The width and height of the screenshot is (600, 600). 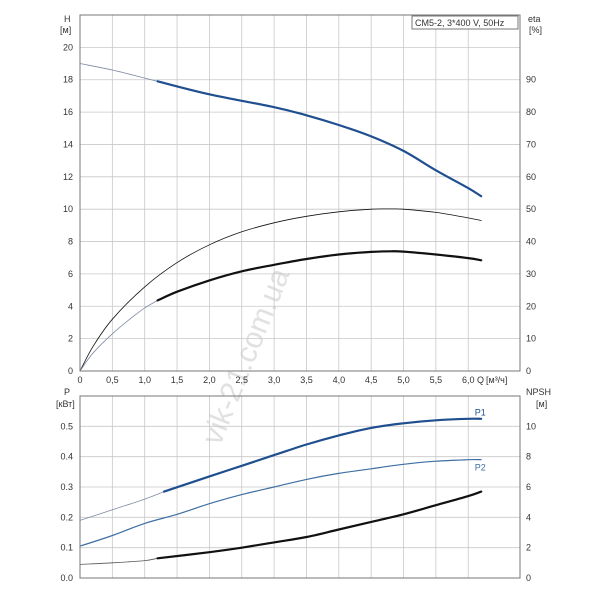 What do you see at coordinates (306, 380) in the screenshot?
I see `x-tick-label: 3,5` at bounding box center [306, 380].